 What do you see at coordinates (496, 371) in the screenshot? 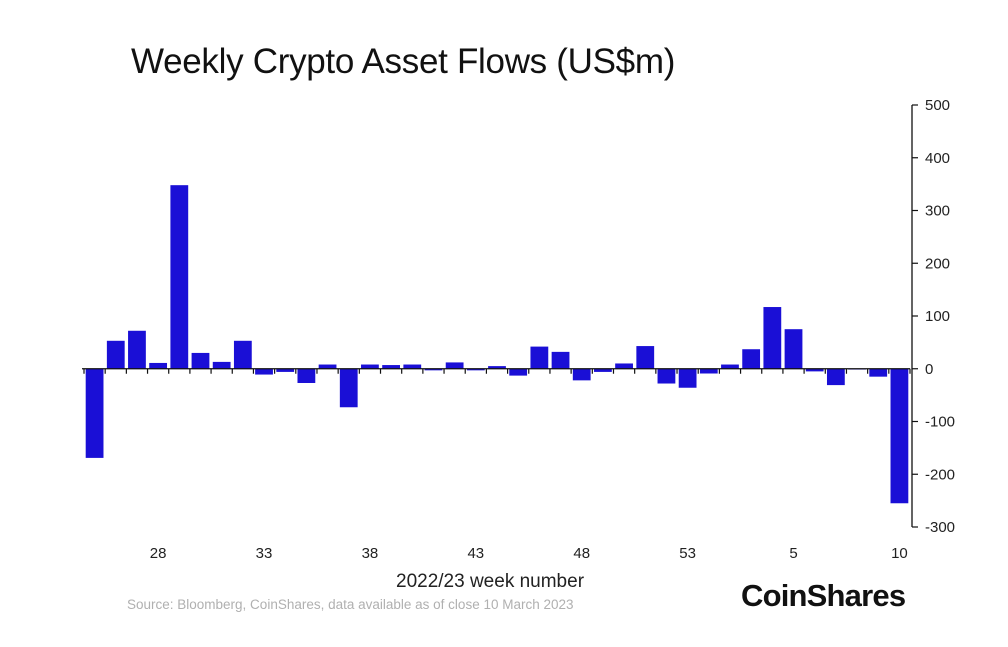
I see `x-axis` at bounding box center [496, 371].